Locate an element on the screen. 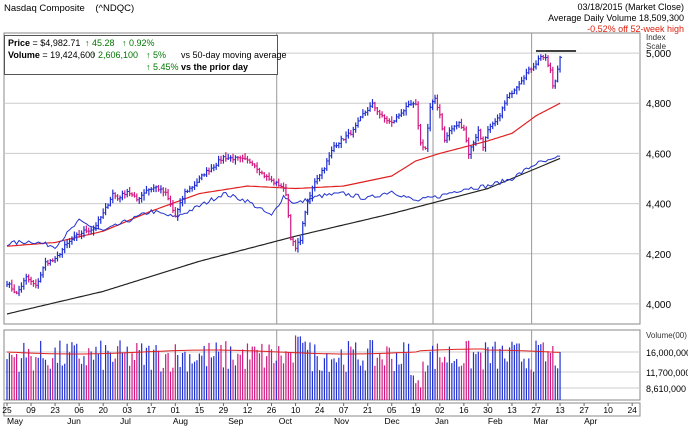 The width and height of the screenshot is (688, 427). month-label: Mar is located at coordinates (541, 421).